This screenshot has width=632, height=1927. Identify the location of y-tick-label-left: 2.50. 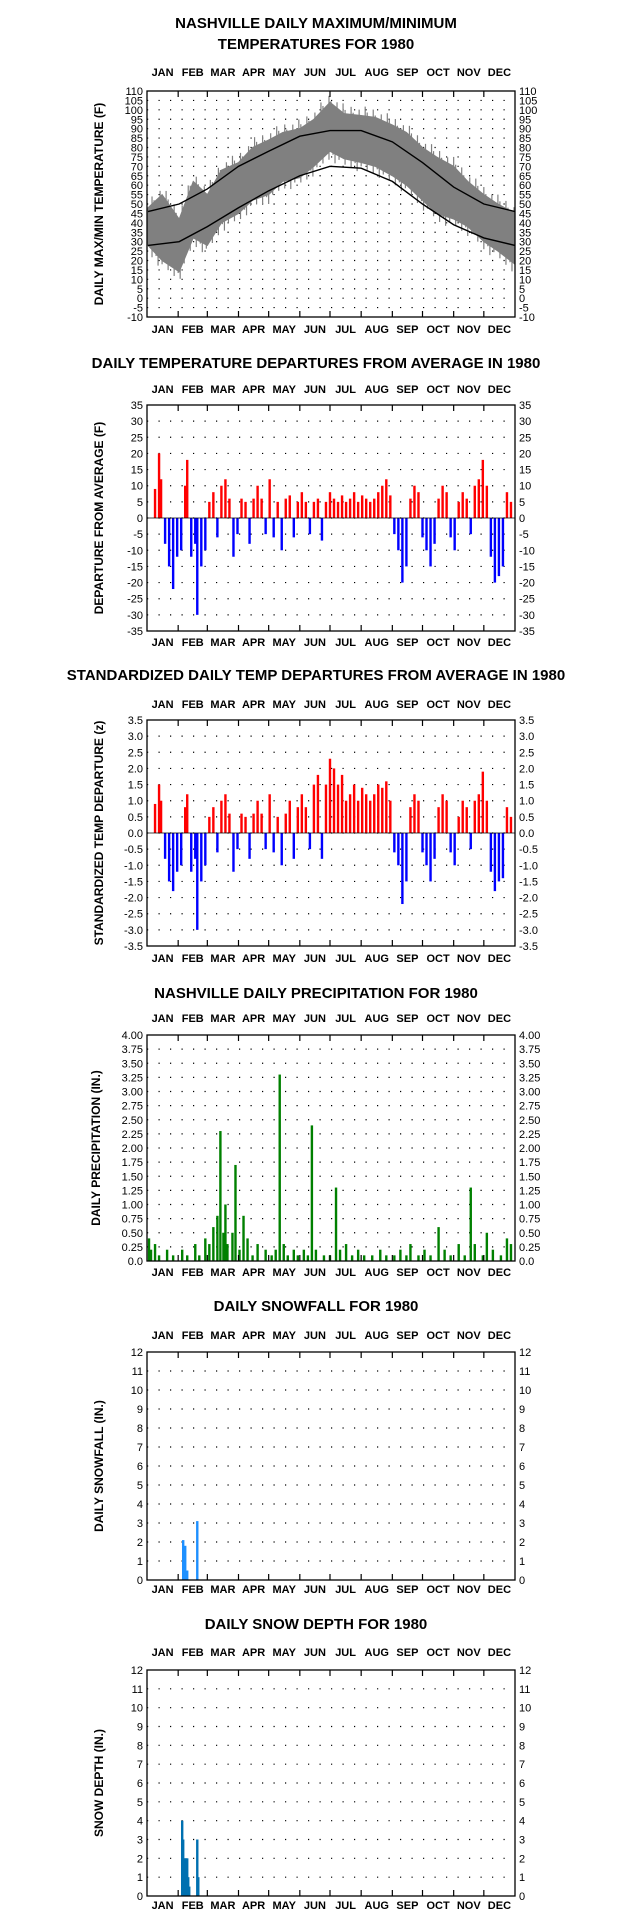
(132, 1121).